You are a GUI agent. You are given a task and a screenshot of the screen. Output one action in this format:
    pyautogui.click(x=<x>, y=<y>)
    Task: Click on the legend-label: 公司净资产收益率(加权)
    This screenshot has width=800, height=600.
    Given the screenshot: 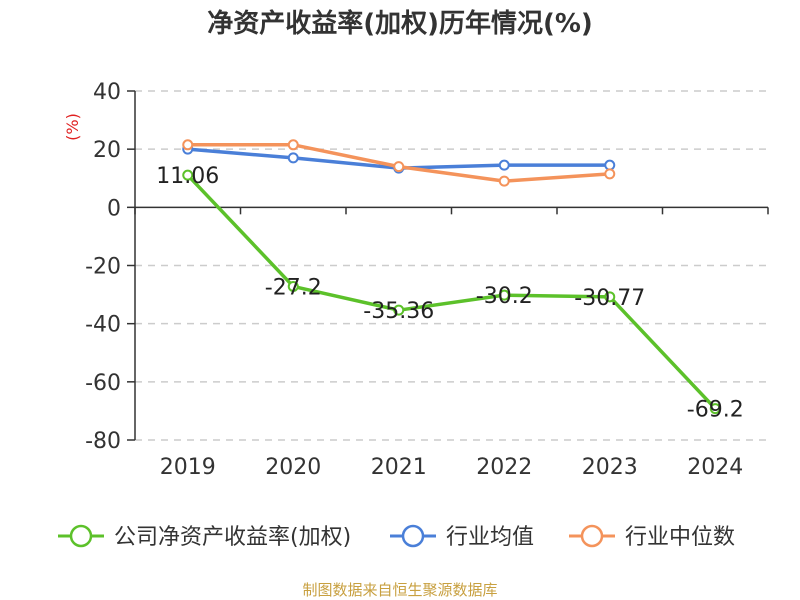 What is the action you would take?
    pyautogui.click(x=232, y=537)
    